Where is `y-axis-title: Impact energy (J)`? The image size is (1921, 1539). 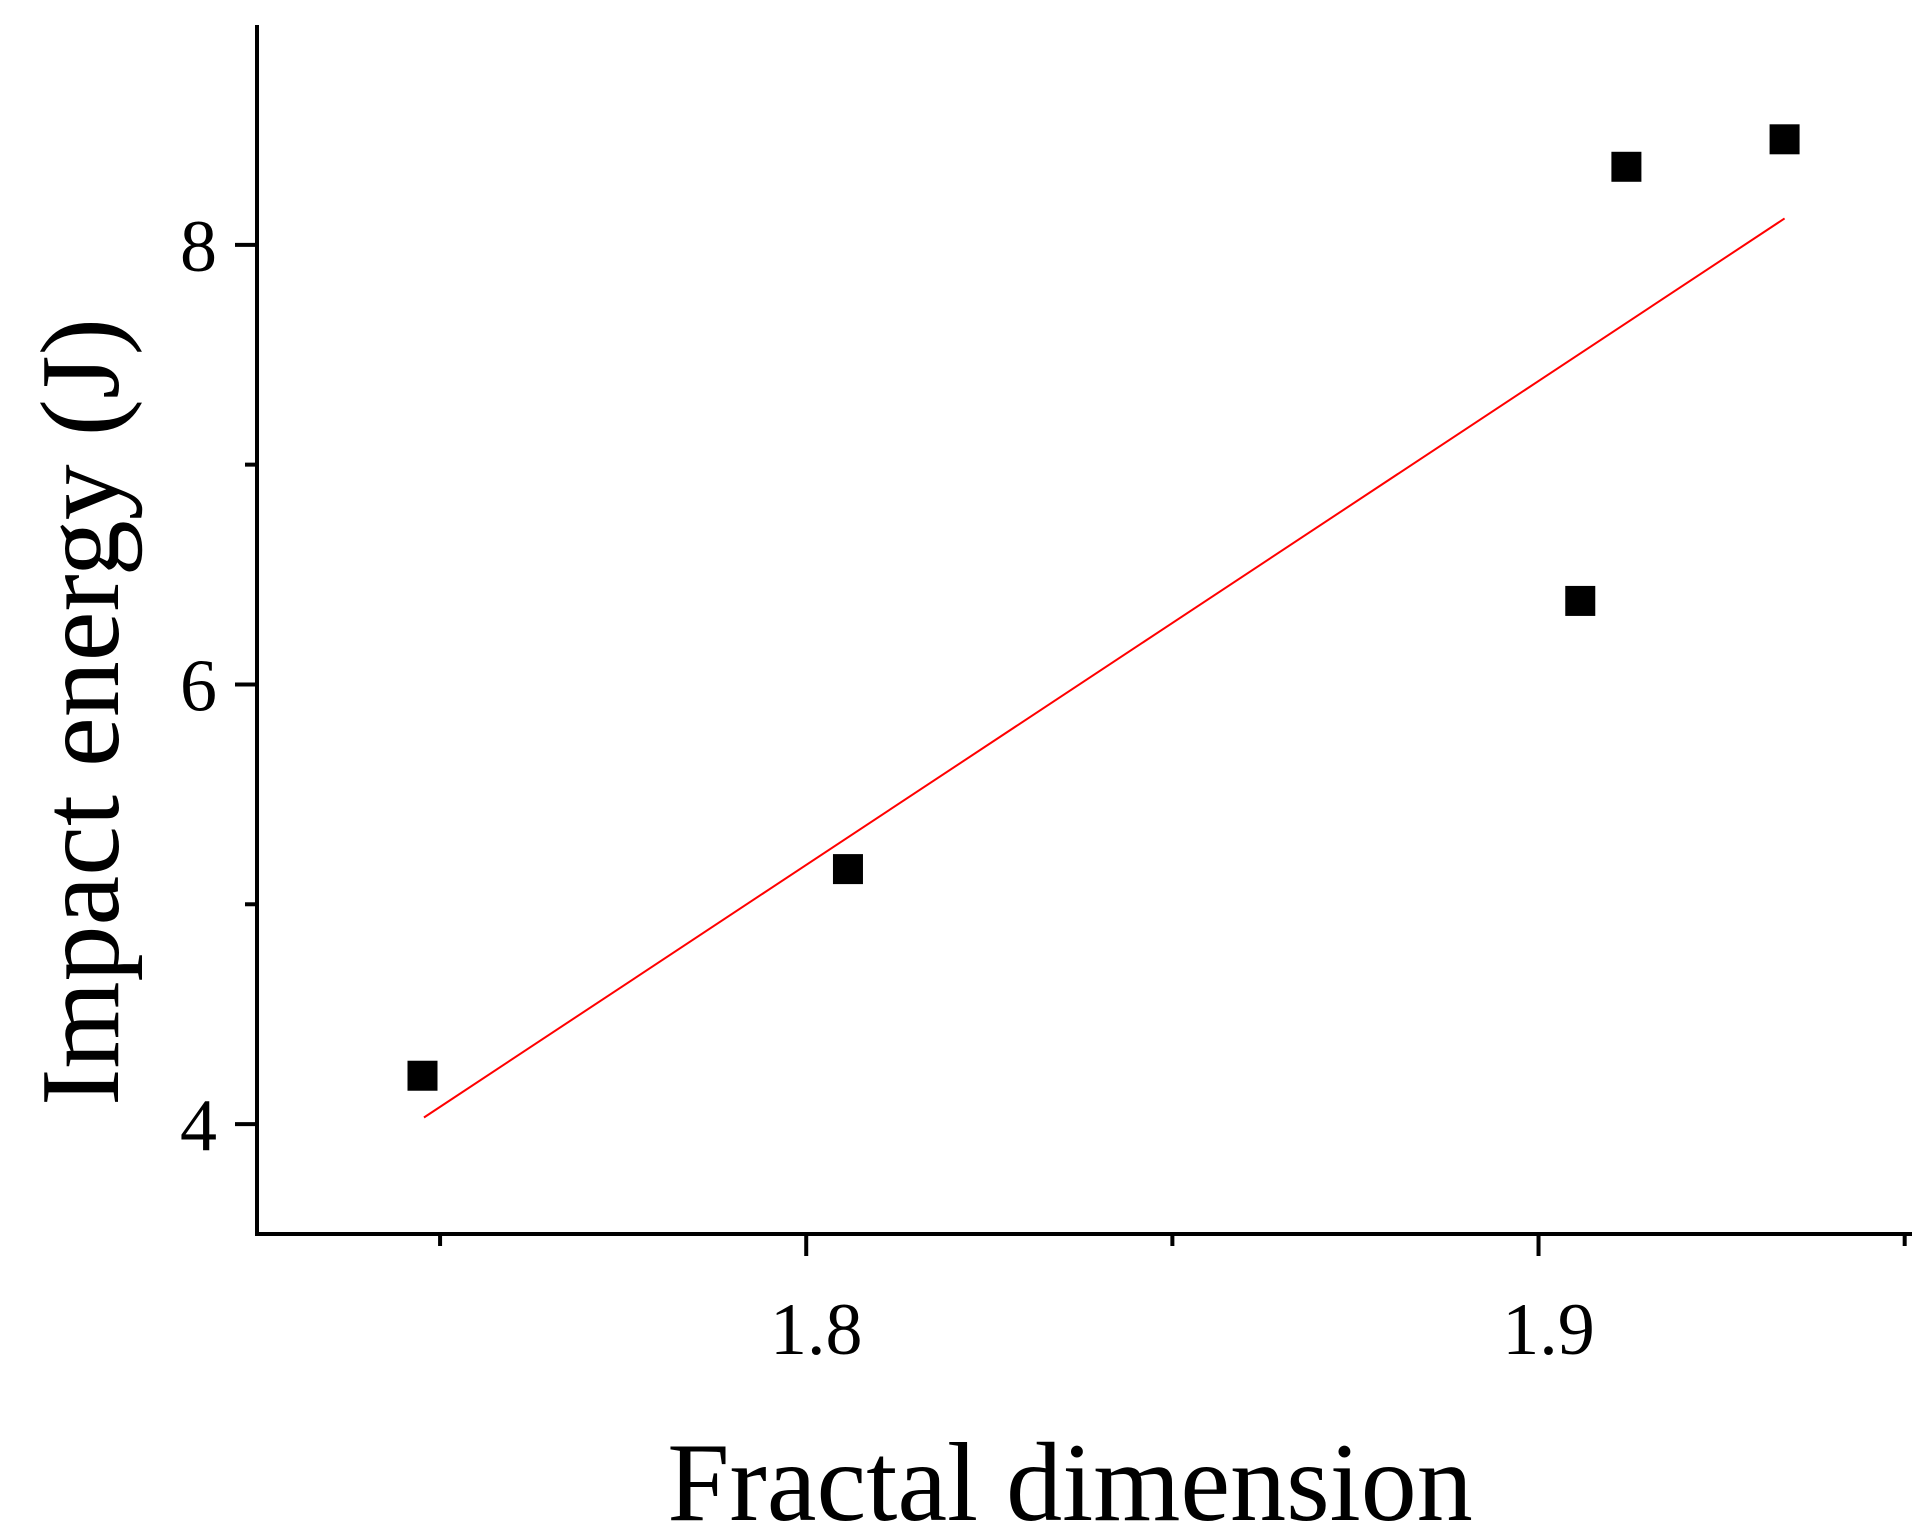
y-axis-title: Impact energy (J) is located at coordinates (81, 712).